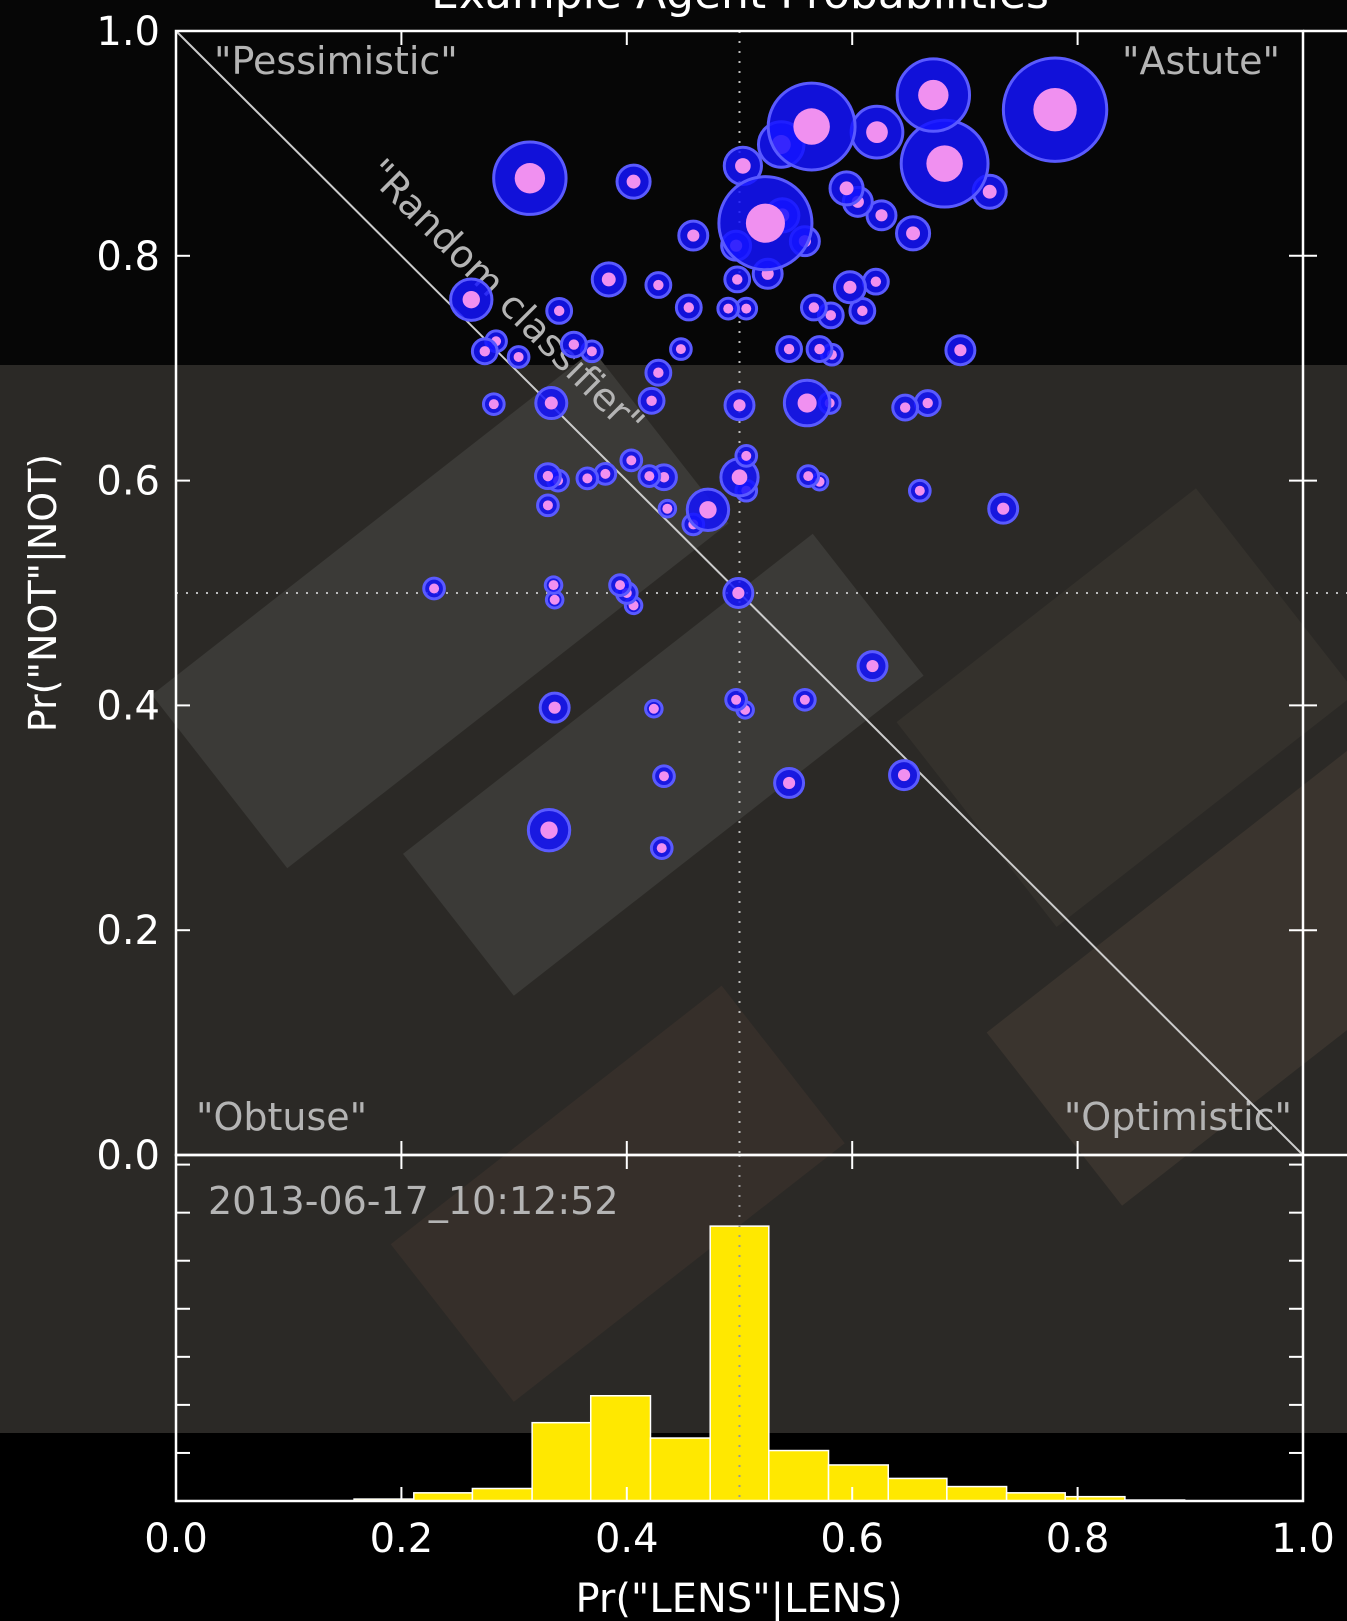  Describe the element at coordinates (176, 1539) in the screenshot. I see `x-tick-label: 0.0` at that location.